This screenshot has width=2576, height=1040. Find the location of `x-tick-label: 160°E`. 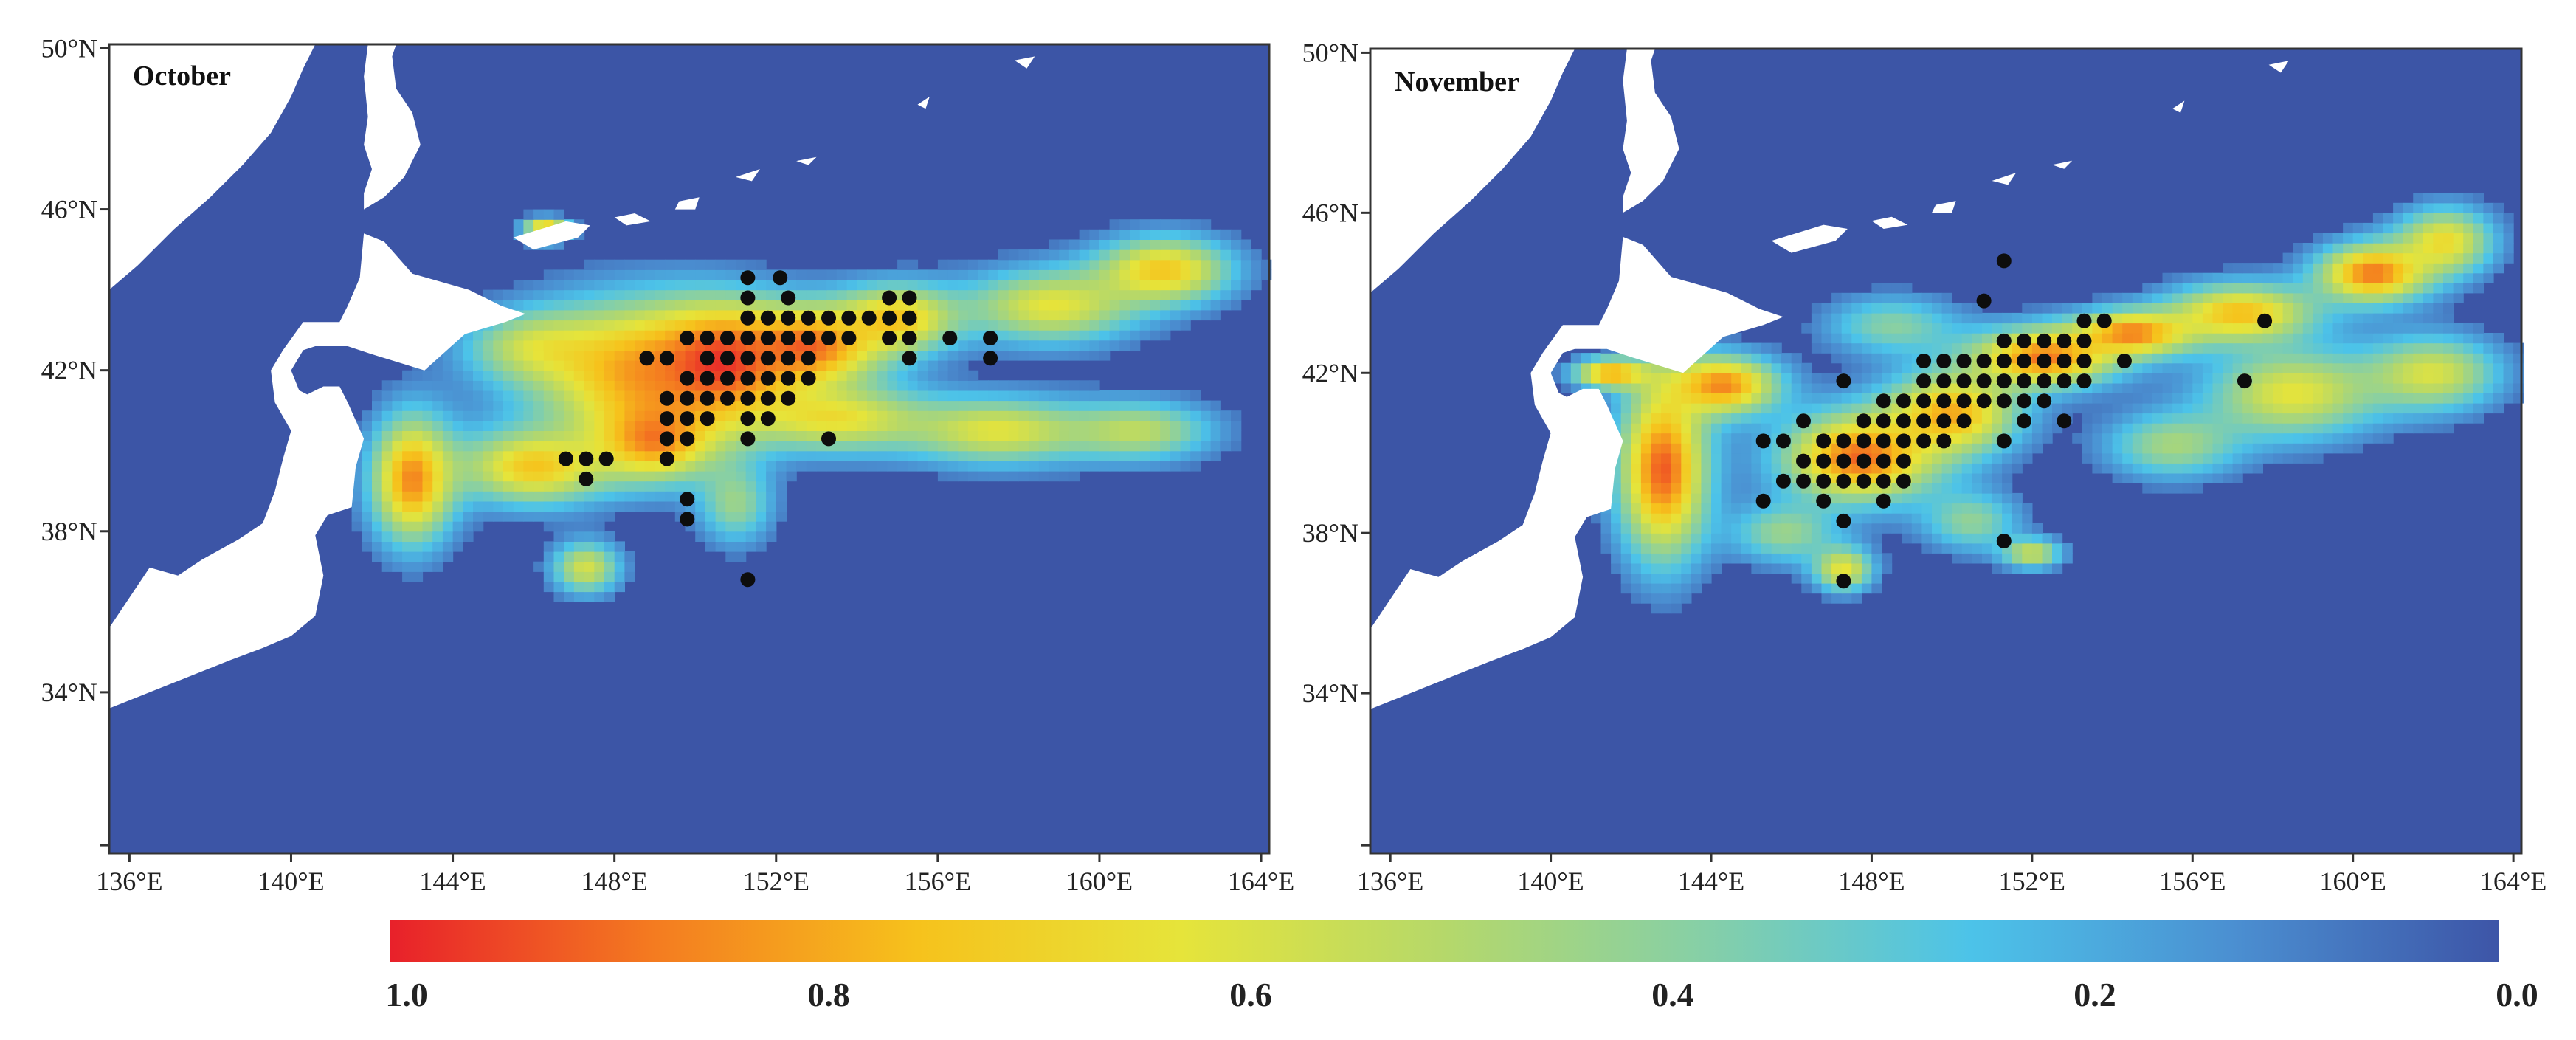

x-tick-label: 160°E is located at coordinates (1099, 881).